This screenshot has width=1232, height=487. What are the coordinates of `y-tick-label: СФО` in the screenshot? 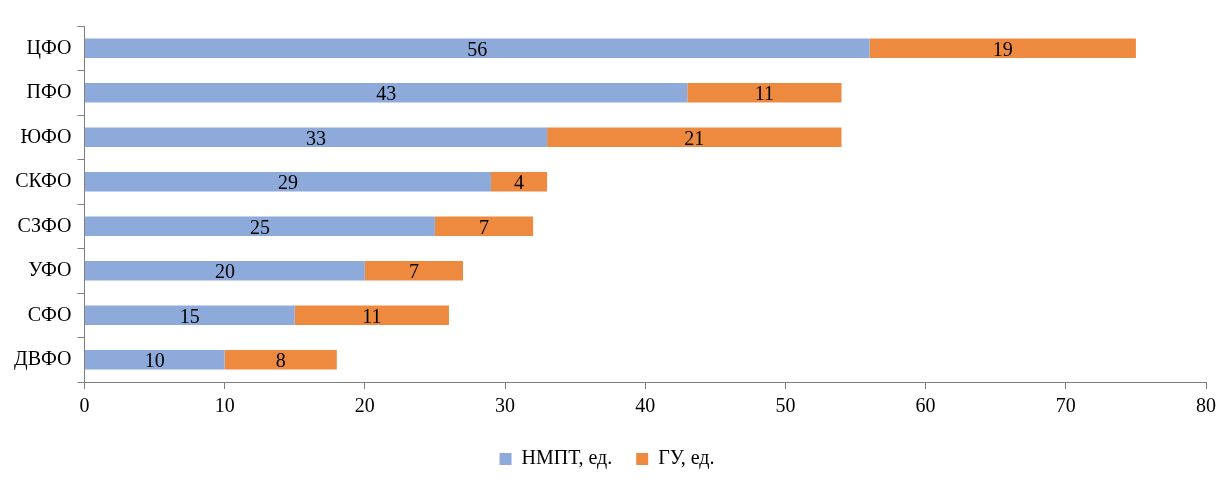 It's located at (49, 313).